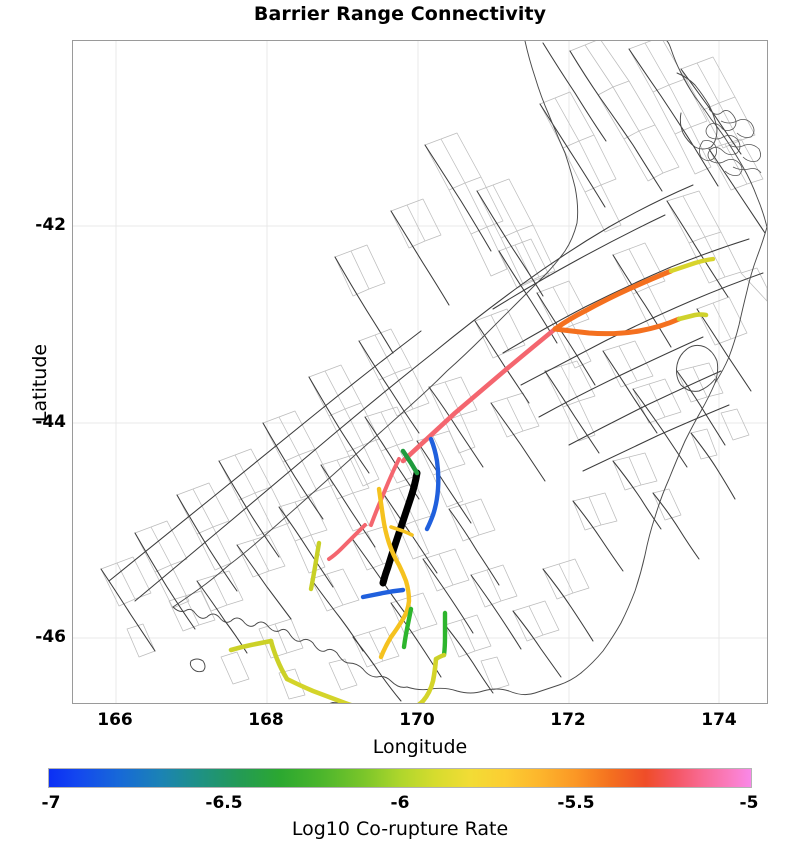 The height and width of the screenshot is (853, 800). I want to click on fault-olive-connector, so click(440, 657).